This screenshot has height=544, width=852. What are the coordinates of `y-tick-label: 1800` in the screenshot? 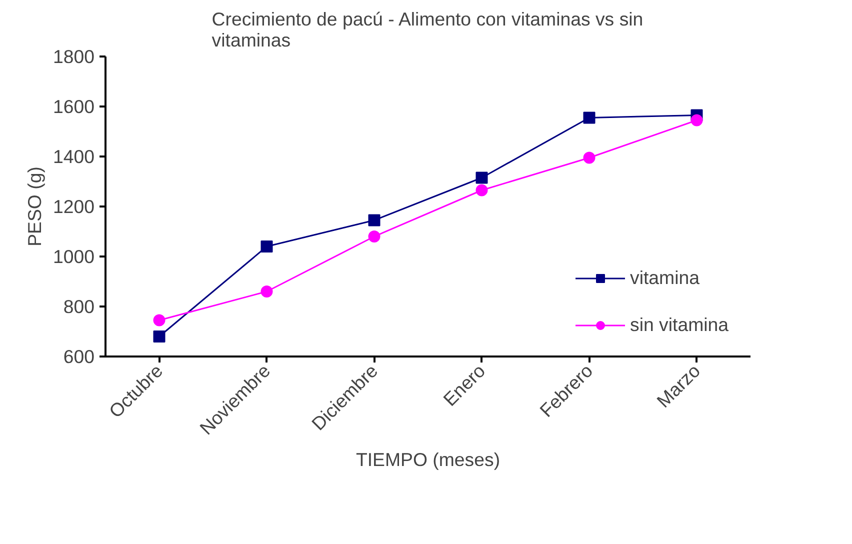 It's located at (73, 56).